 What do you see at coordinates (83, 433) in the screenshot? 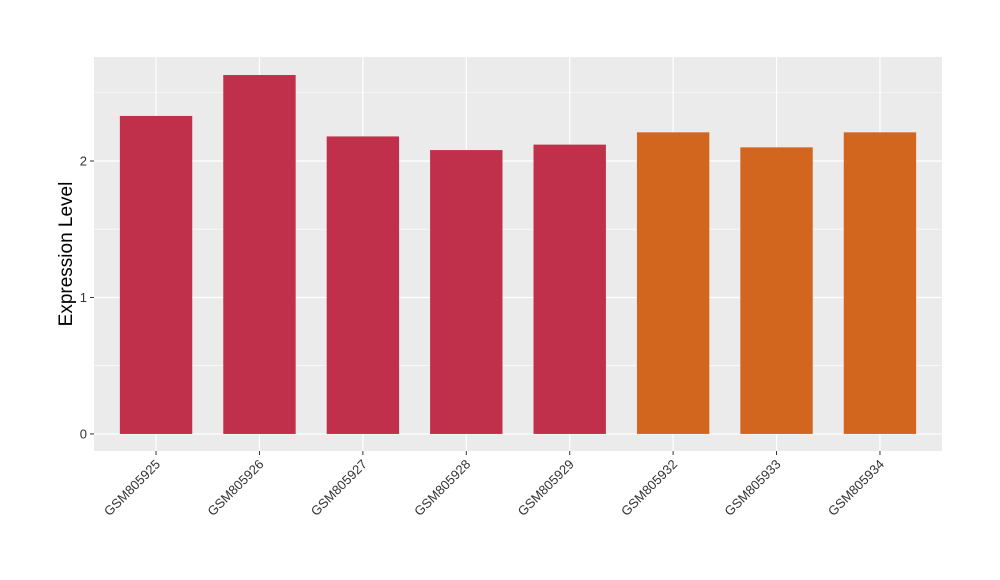
I see `y-tick-label: 0` at bounding box center [83, 433].